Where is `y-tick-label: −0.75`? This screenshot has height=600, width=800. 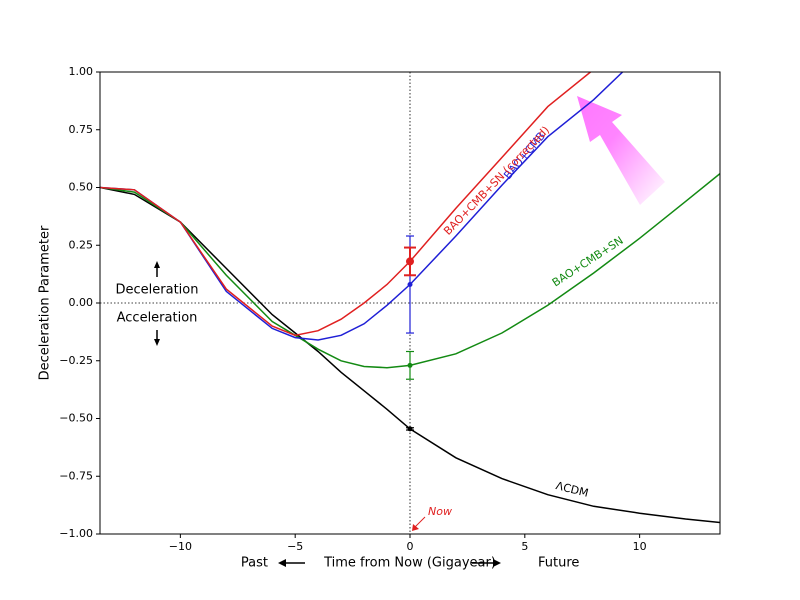
y-tick-label: −0.75 is located at coordinates (76, 475).